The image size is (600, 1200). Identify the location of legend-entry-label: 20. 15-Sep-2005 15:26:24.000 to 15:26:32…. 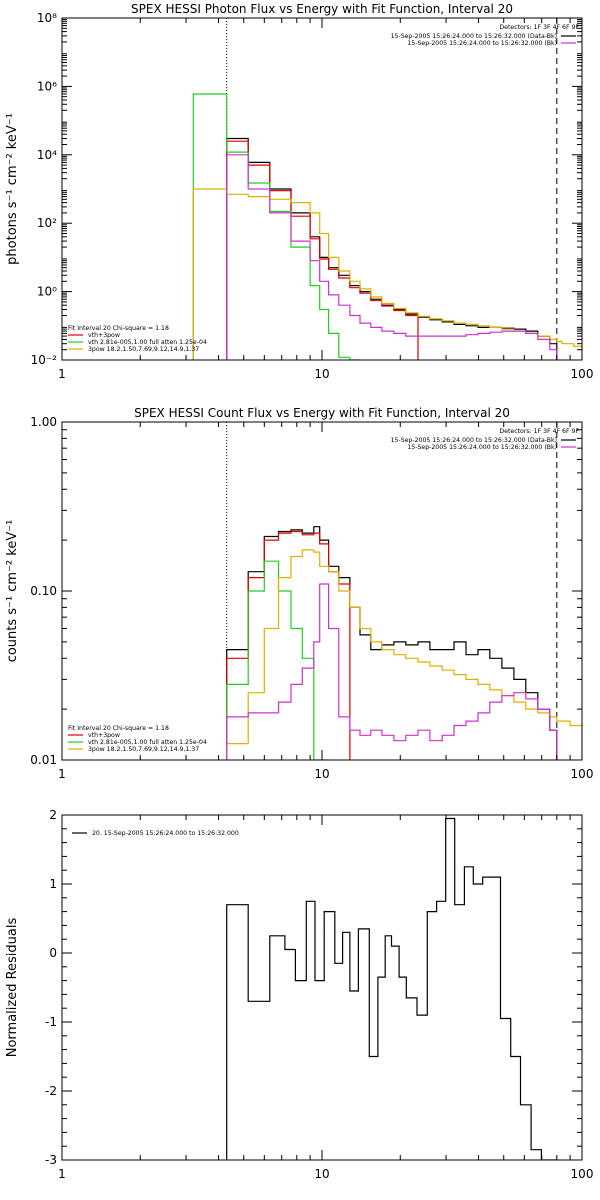
(165, 833).